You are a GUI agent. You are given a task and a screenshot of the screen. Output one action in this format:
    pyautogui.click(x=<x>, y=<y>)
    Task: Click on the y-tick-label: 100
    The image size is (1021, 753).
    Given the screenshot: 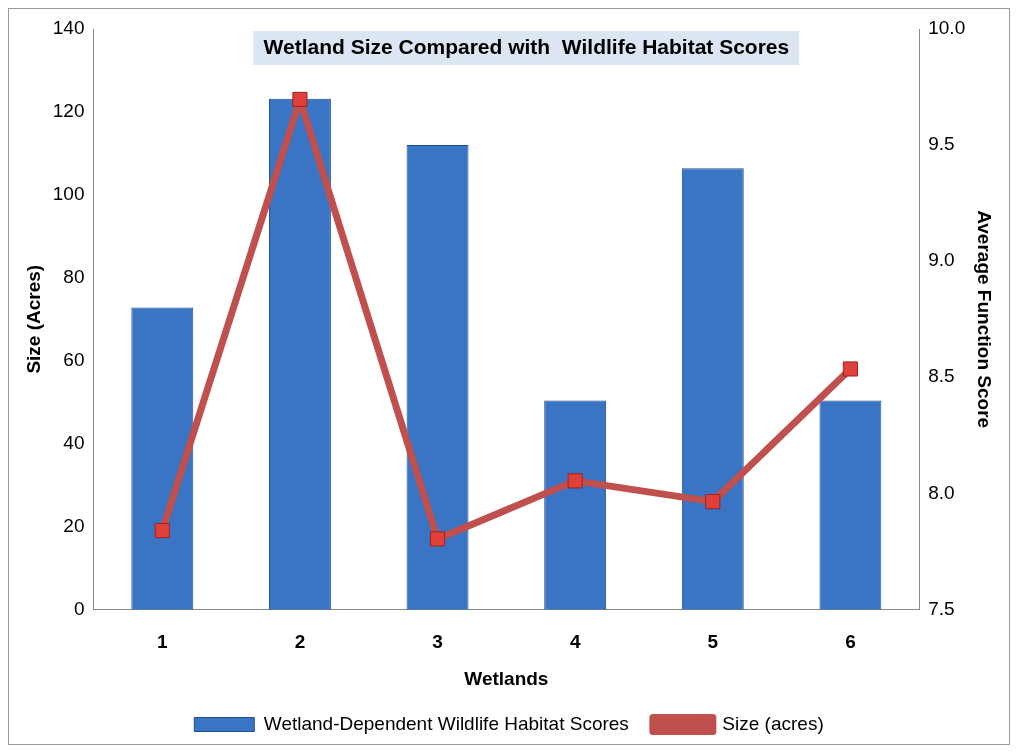 What is the action you would take?
    pyautogui.click(x=68, y=194)
    